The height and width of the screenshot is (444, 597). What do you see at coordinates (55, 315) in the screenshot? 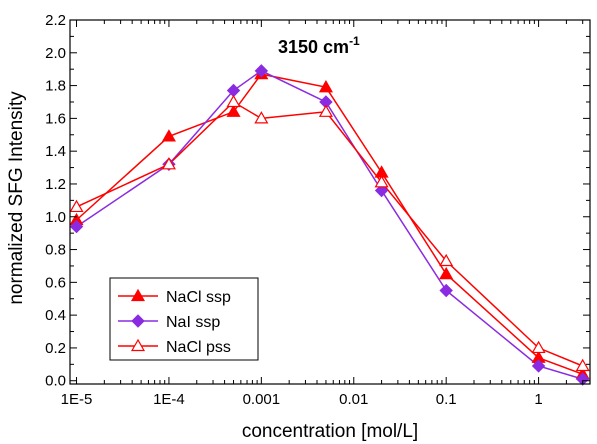
I see `y-tick-label: 0.4` at bounding box center [55, 315].